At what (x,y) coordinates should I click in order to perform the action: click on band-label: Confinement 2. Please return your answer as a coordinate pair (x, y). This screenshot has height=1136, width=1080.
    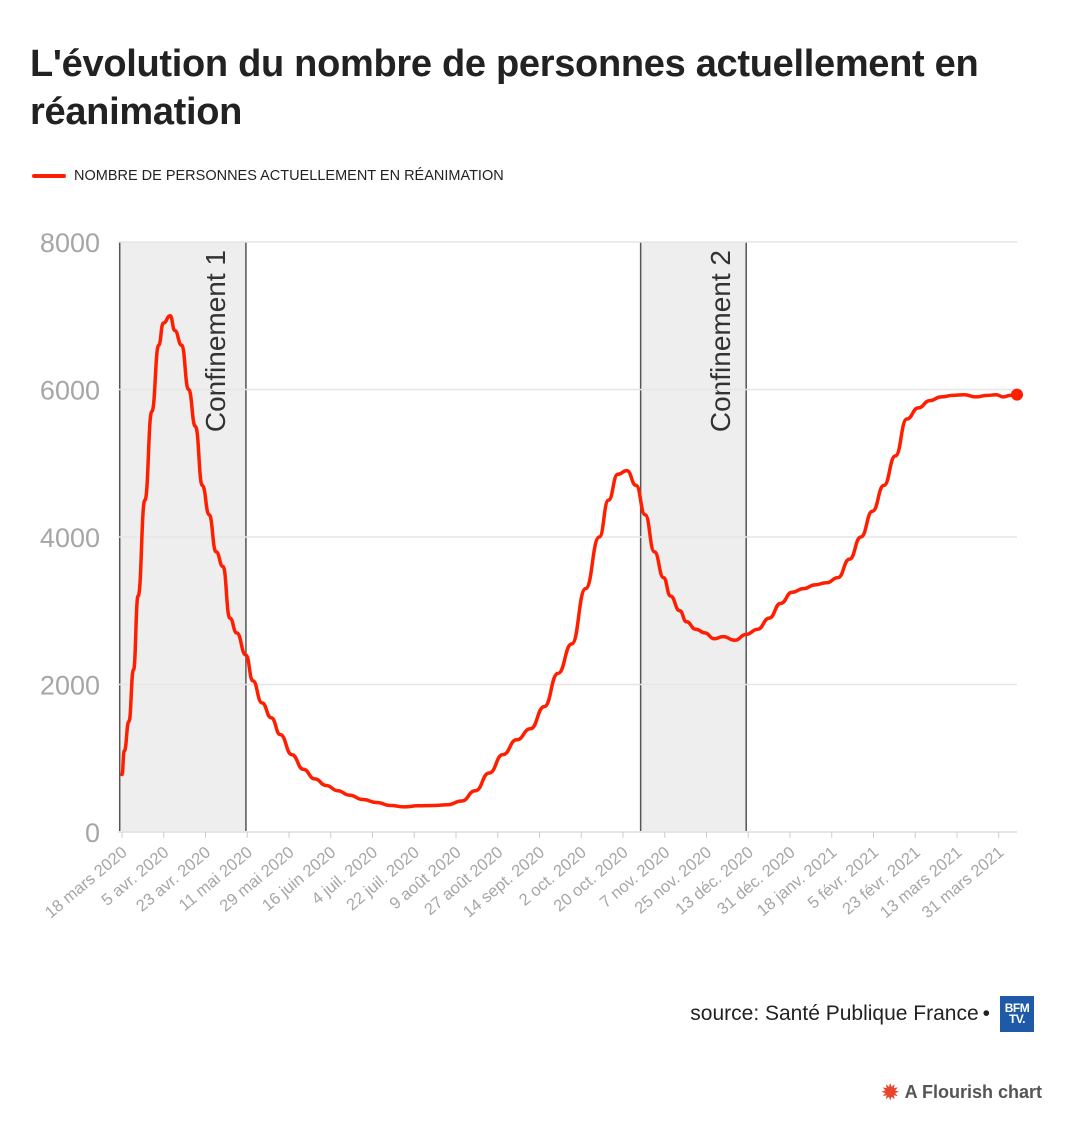
    Looking at the image, I should click on (720, 341).